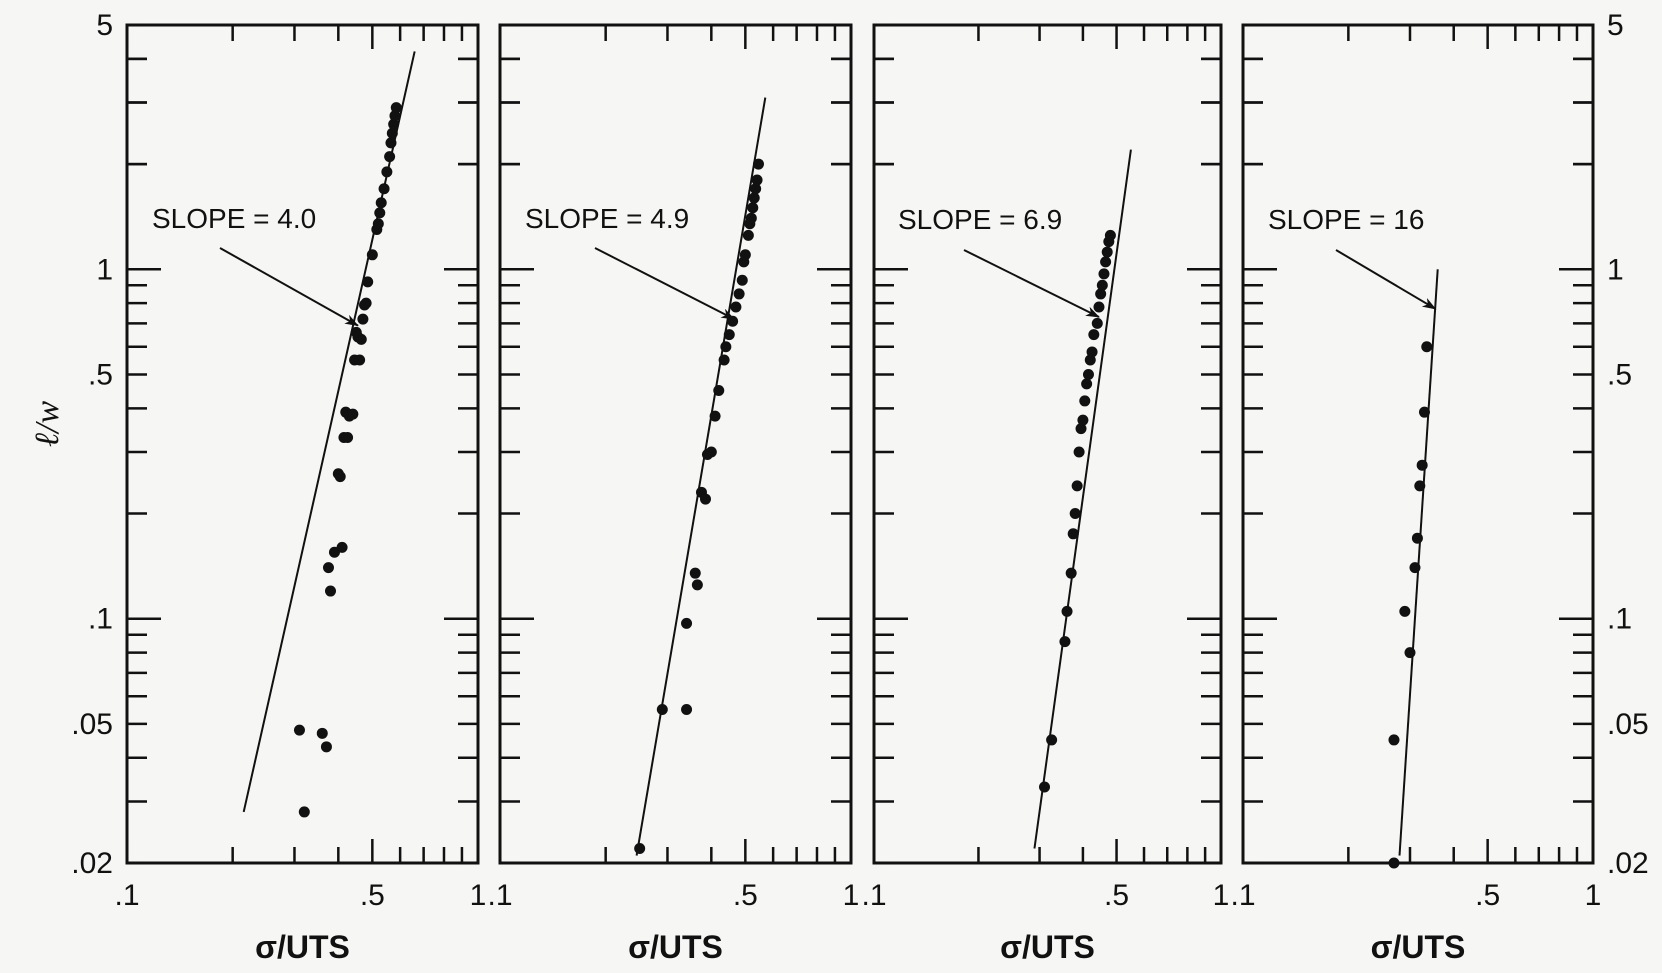 This screenshot has height=973, width=1662. Describe the element at coordinates (47, 424) in the screenshot. I see `y-axis-label: ℓ/w` at that location.